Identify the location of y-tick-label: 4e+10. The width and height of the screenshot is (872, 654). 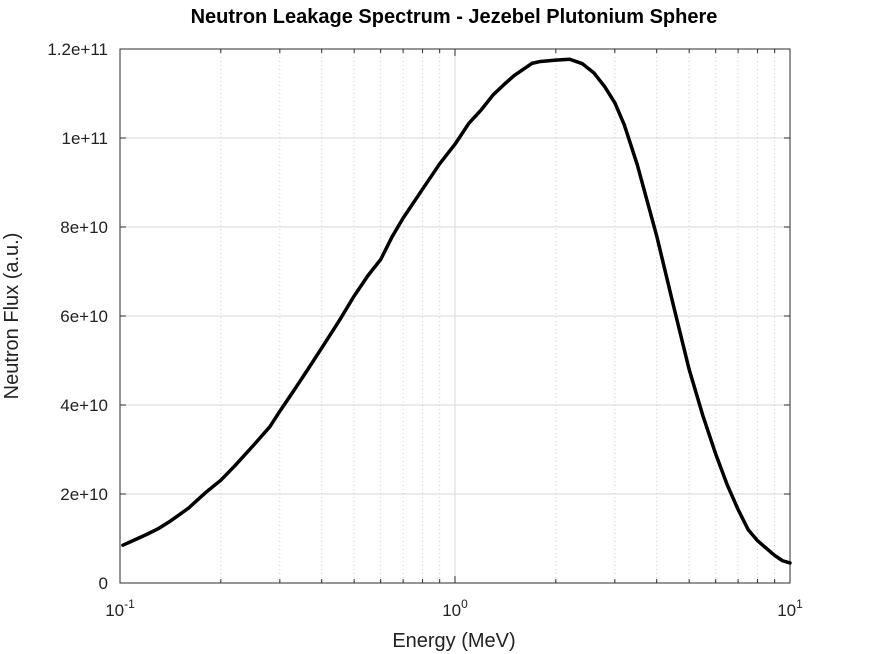
(84, 405).